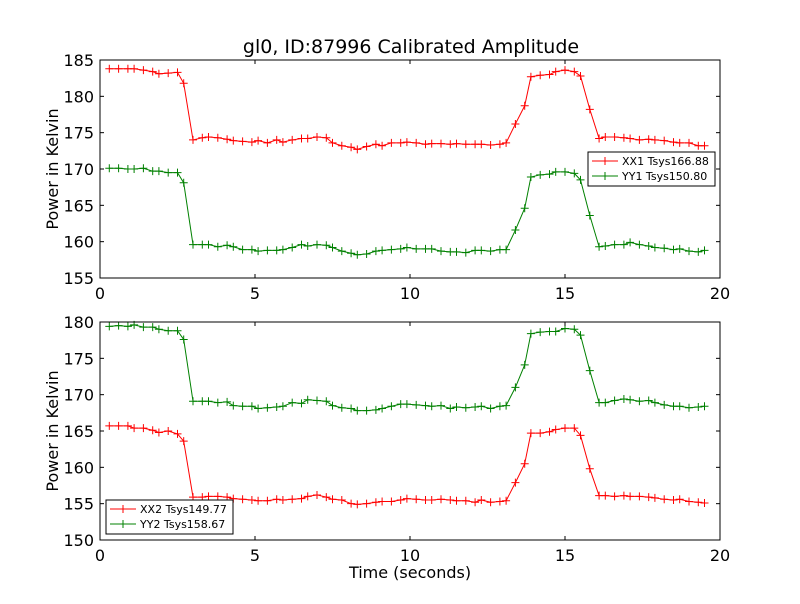 This screenshot has height=604, width=800. Describe the element at coordinates (78, 431) in the screenshot. I see `y-tick-label: 165` at that location.